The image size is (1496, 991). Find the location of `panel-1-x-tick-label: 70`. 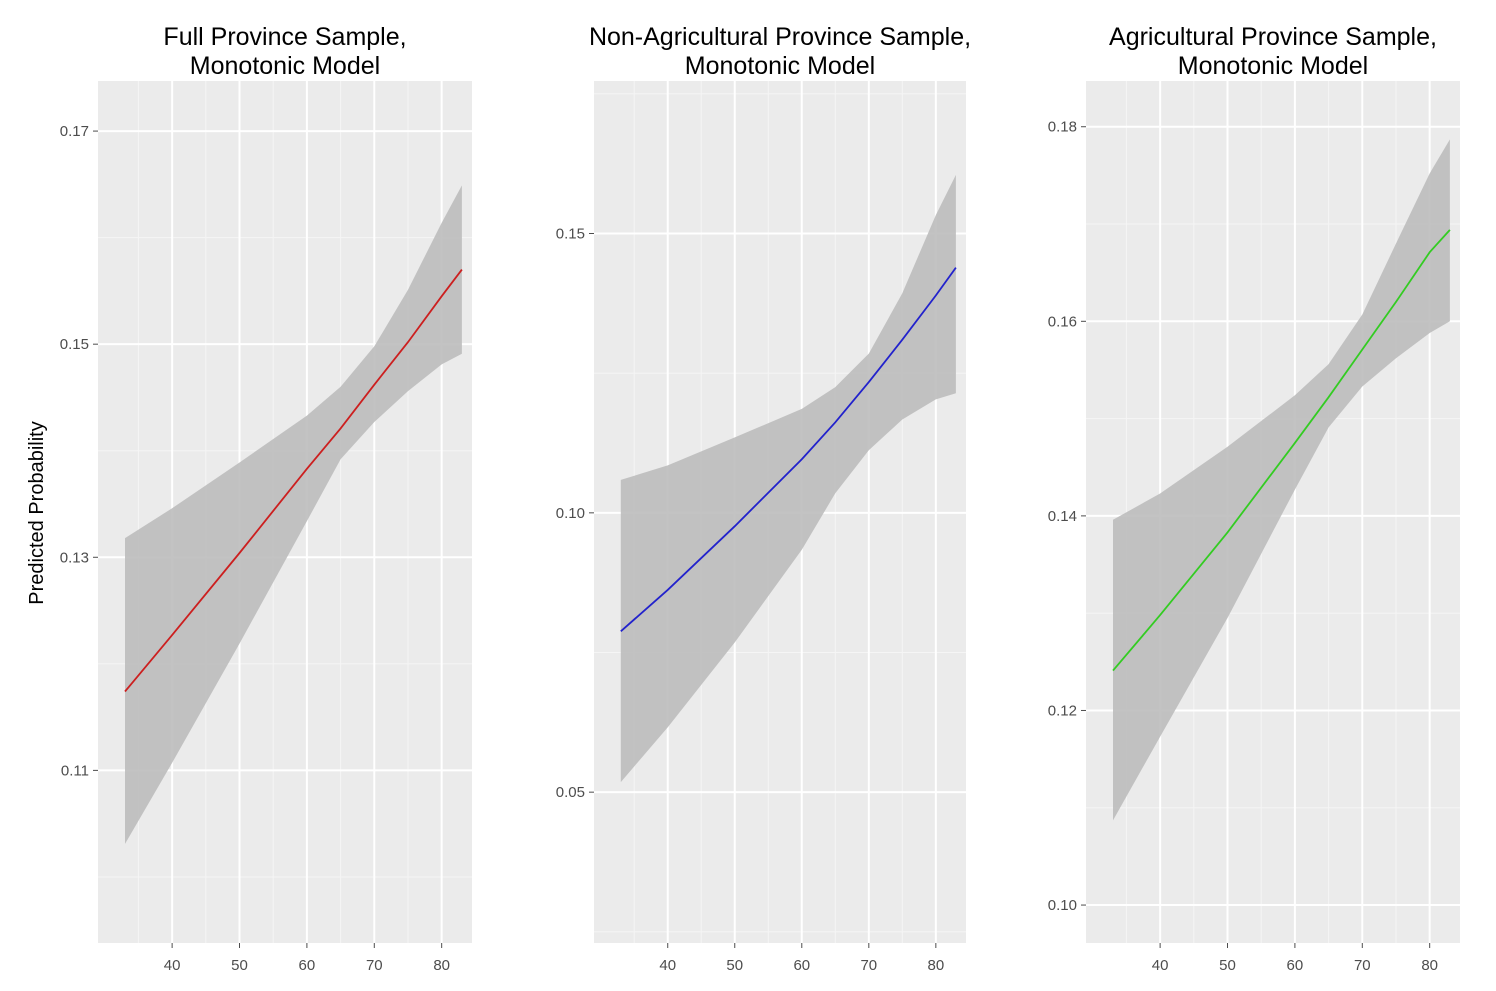

panel-1-x-tick-label: 70 is located at coordinates (374, 965).